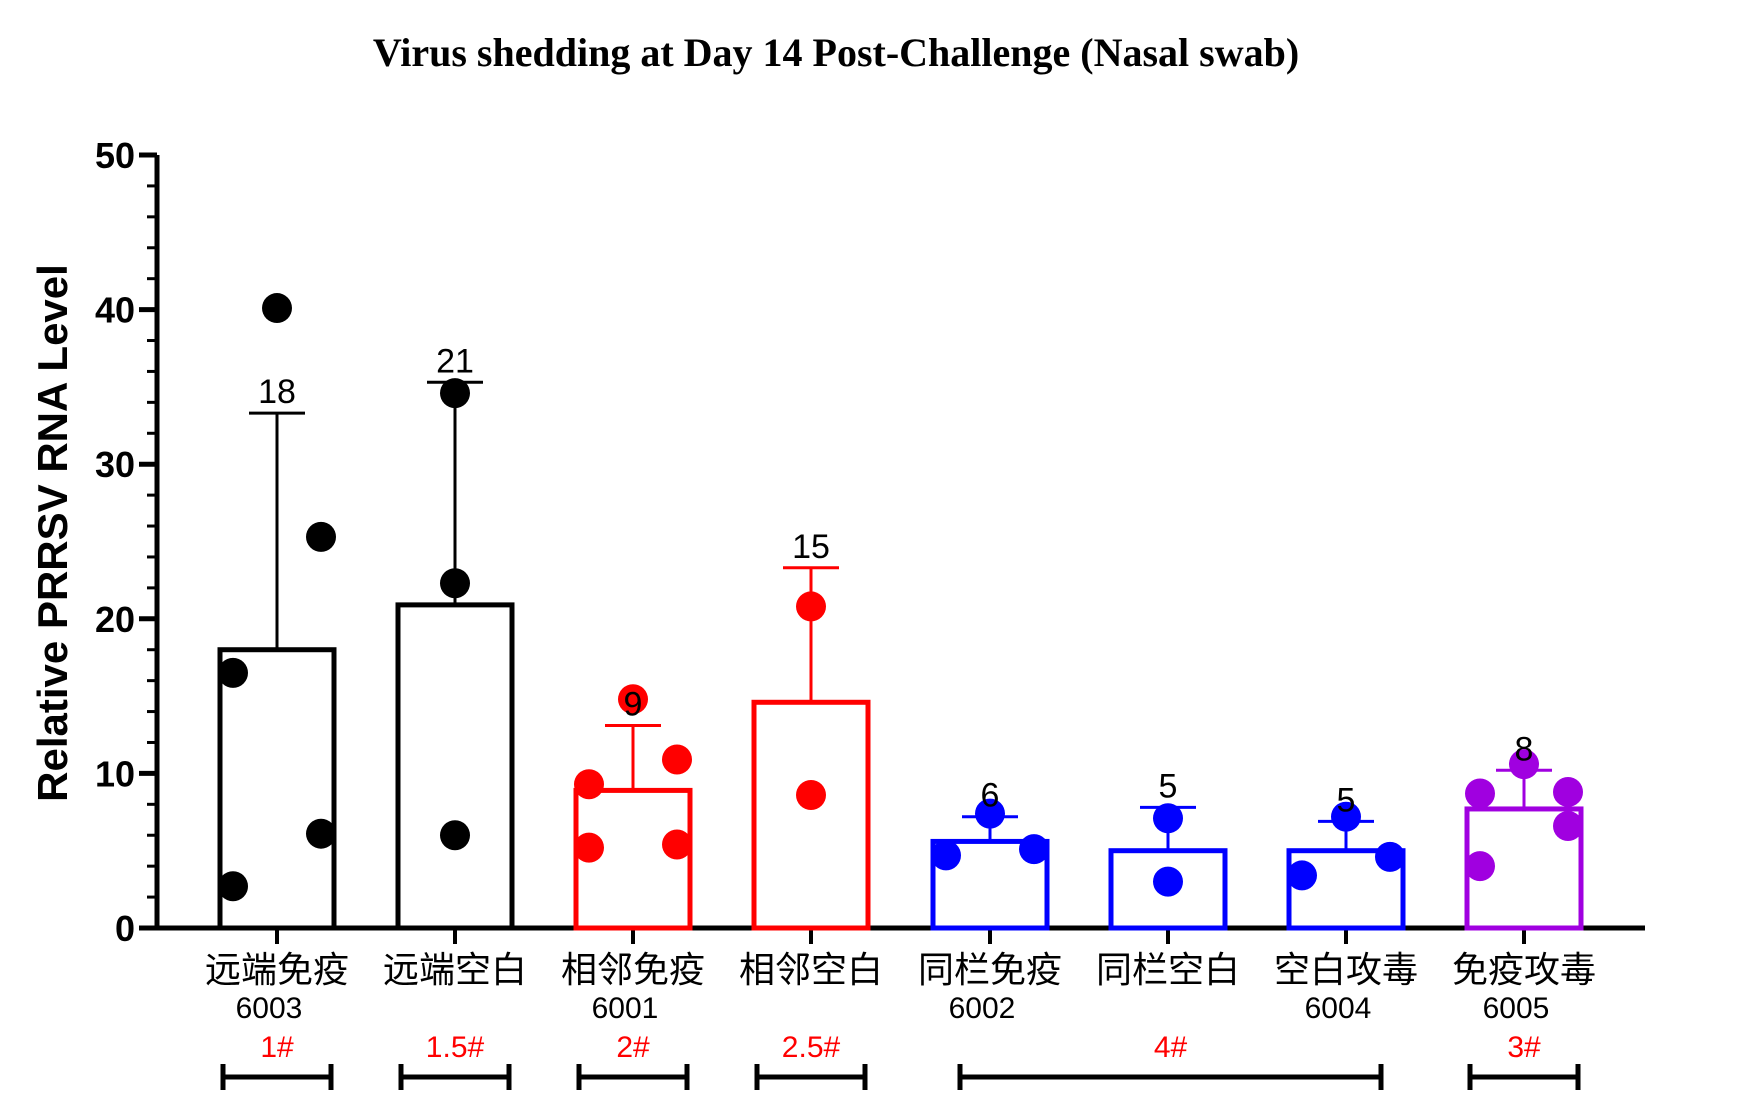 This screenshot has height=1094, width=1754. What do you see at coordinates (1524, 970) in the screenshot?
I see `category-label: 免疫攻毒` at bounding box center [1524, 970].